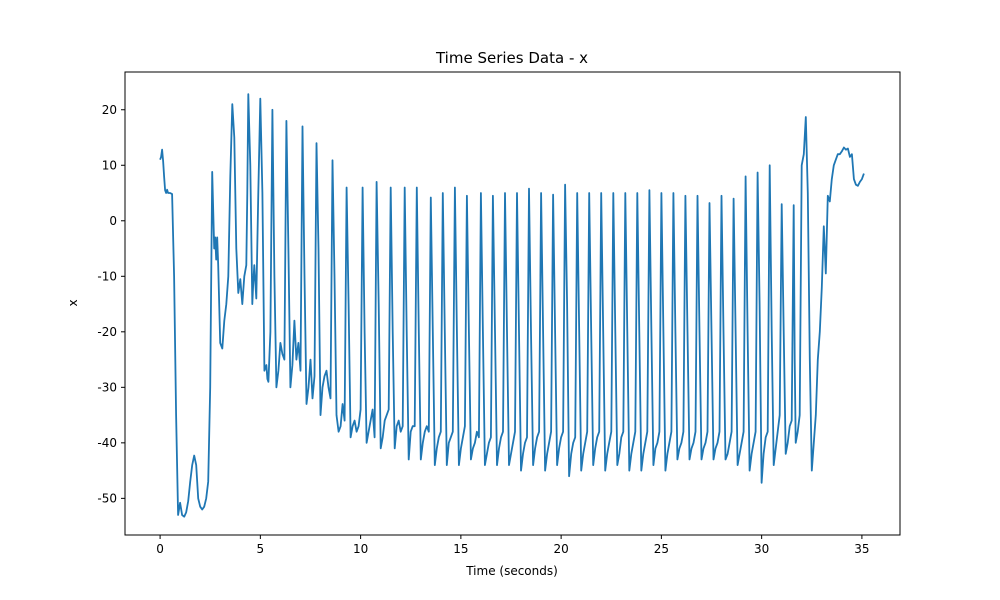 Image resolution: width=1000 pixels, height=600 pixels. What do you see at coordinates (661, 549) in the screenshot?
I see `x-tick-label: 25` at bounding box center [661, 549].